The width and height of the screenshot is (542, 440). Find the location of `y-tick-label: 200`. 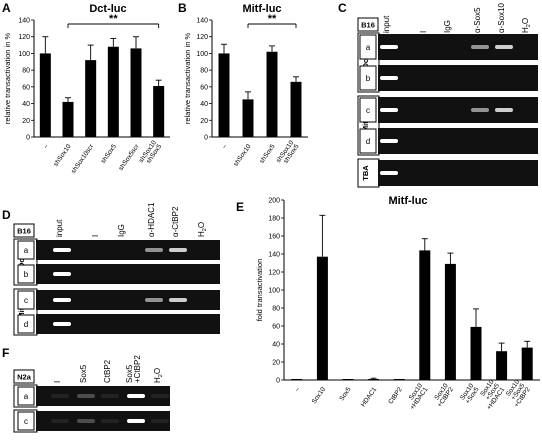

y-tick-label: 200 is located at coordinates (274, 201).